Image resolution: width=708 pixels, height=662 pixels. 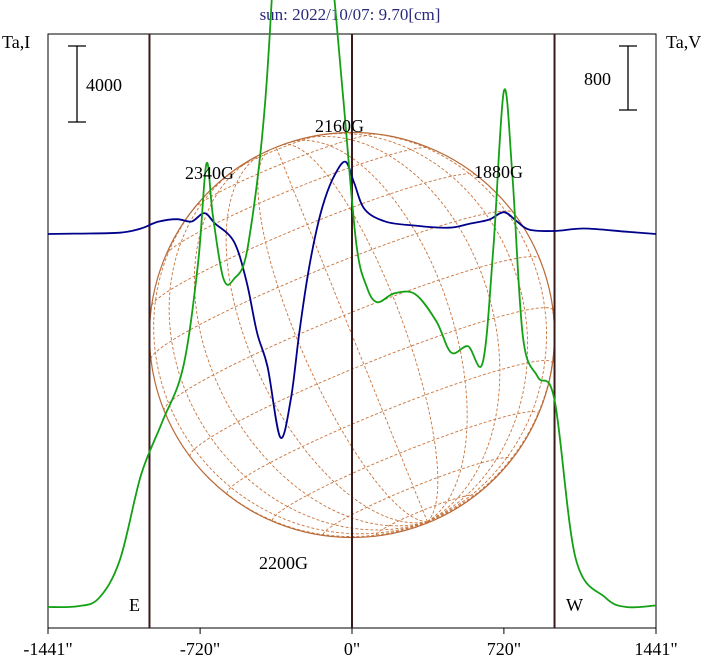 What do you see at coordinates (350, 14) in the screenshot?
I see `chart-title: sun: 2022/10/07: 9.70[cm]` at bounding box center [350, 14].